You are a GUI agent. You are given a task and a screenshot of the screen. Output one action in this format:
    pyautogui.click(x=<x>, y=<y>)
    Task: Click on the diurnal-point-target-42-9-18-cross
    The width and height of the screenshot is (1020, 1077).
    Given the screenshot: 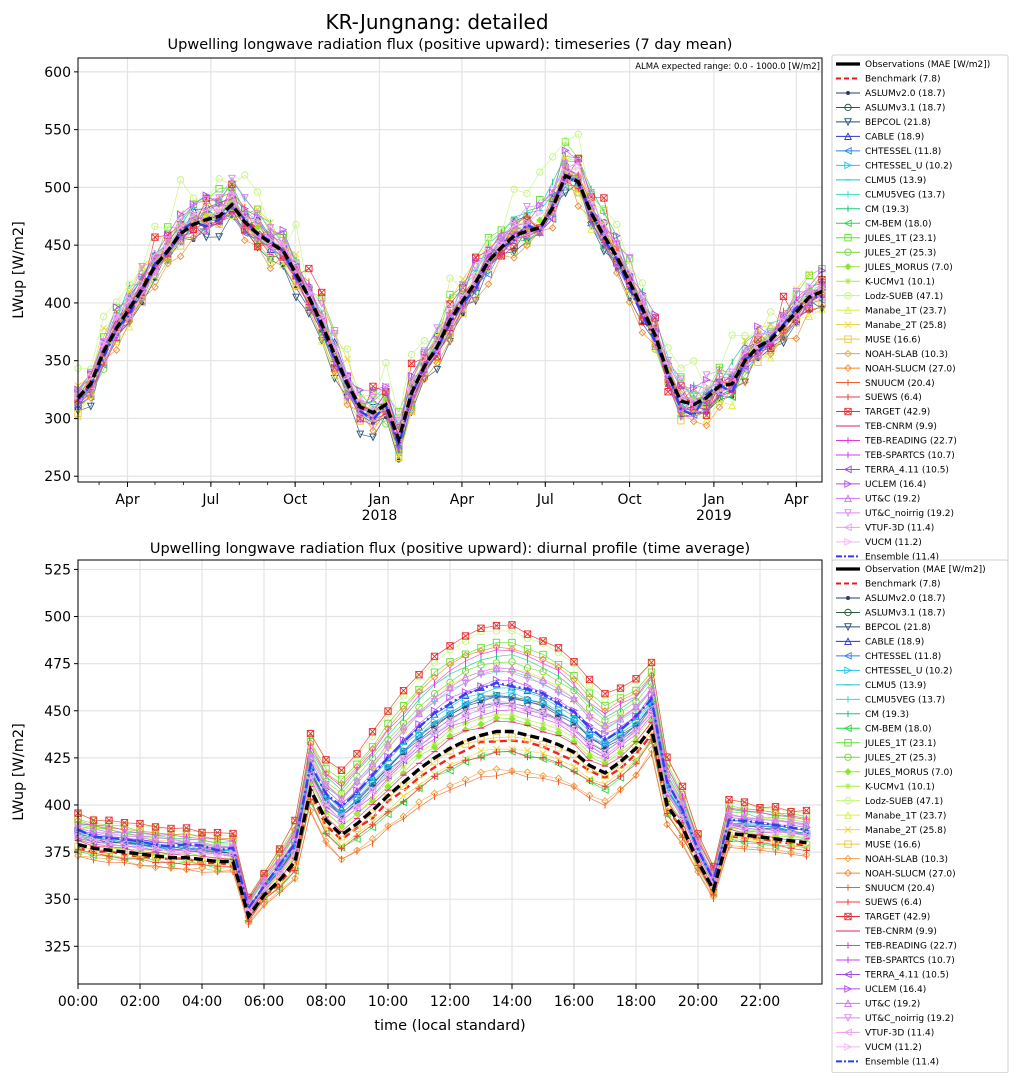 What is the action you would take?
    pyautogui.click(x=357, y=754)
    